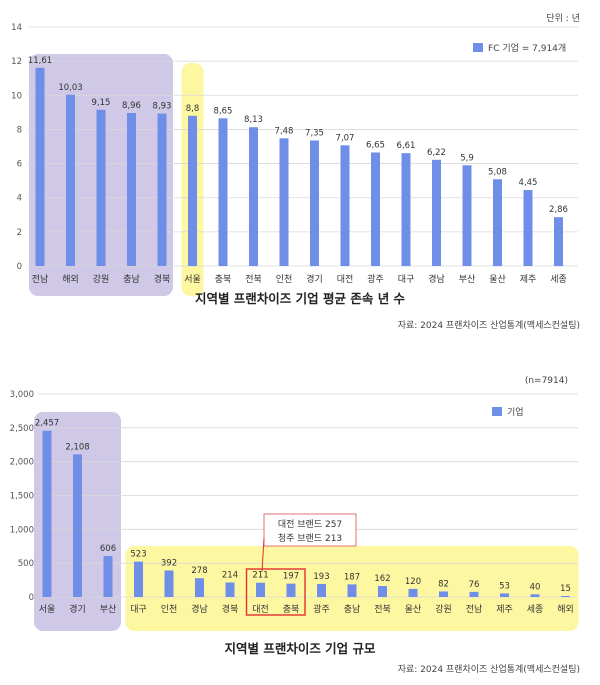  What do you see at coordinates (138, 555) in the screenshot?
I see `data-label: 523` at bounding box center [138, 555].